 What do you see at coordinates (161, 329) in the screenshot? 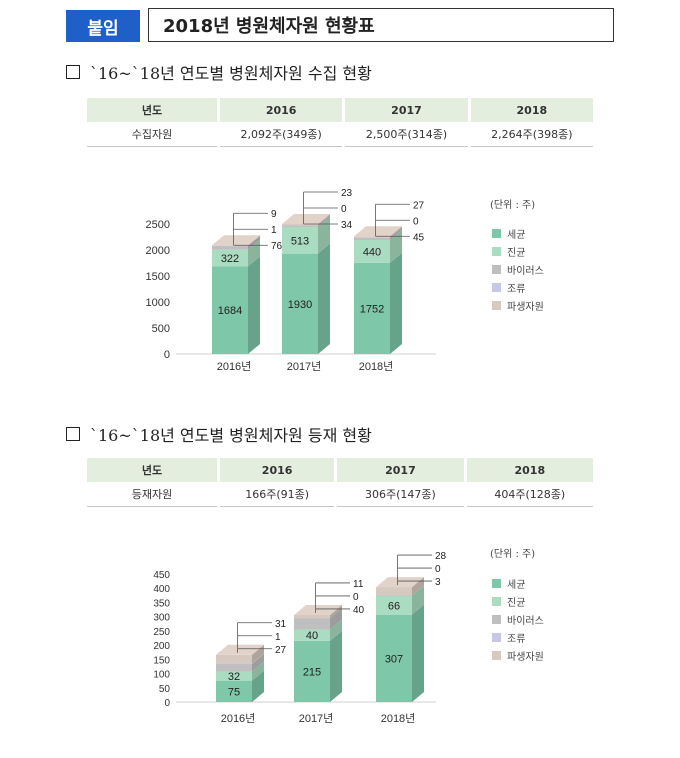
I see `y-tick-label: 500` at bounding box center [161, 329].